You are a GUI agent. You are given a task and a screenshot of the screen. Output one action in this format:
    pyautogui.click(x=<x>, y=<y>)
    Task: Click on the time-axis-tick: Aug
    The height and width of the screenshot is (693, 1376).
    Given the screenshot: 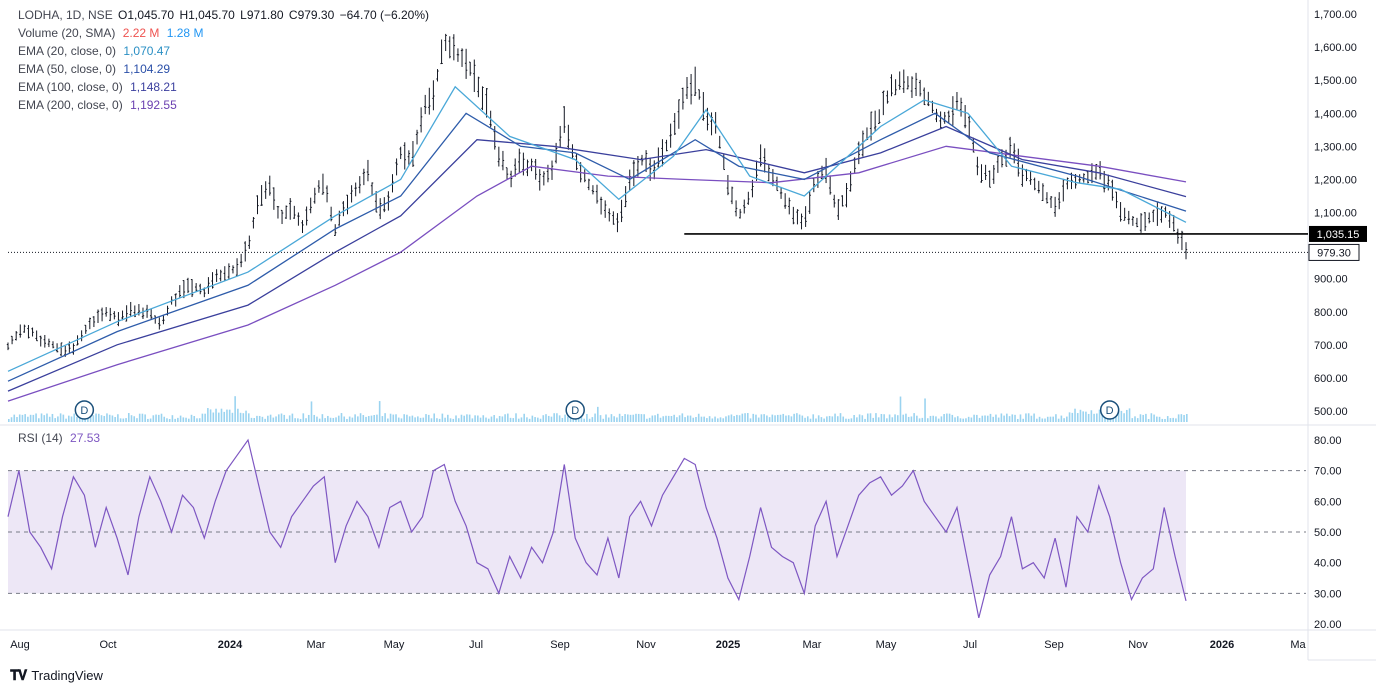 What is the action you would take?
    pyautogui.click(x=20, y=645)
    